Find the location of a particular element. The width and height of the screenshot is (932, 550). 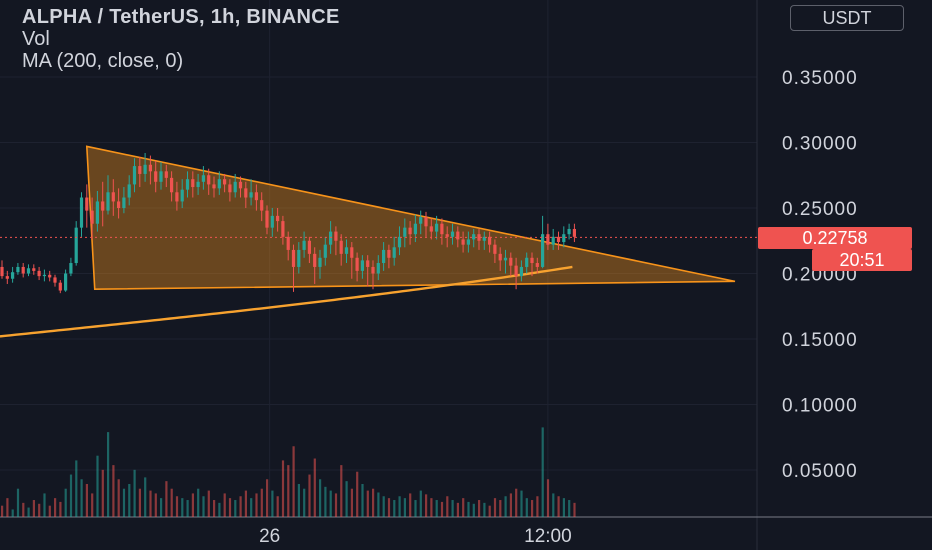

moving-average-label: MA (200, close, 0) is located at coordinates (103, 61).